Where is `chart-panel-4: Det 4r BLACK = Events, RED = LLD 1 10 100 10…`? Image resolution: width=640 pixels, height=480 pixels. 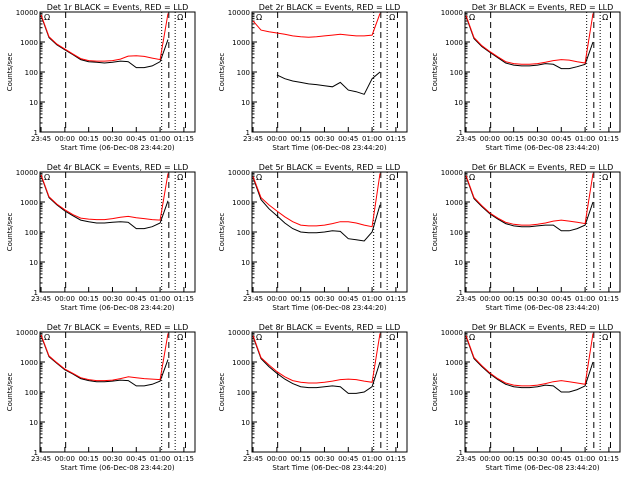
chart-panel-4: Det 4r BLACK = Events, RED = LLD 1 10 100 10… is located at coordinates (101, 237).